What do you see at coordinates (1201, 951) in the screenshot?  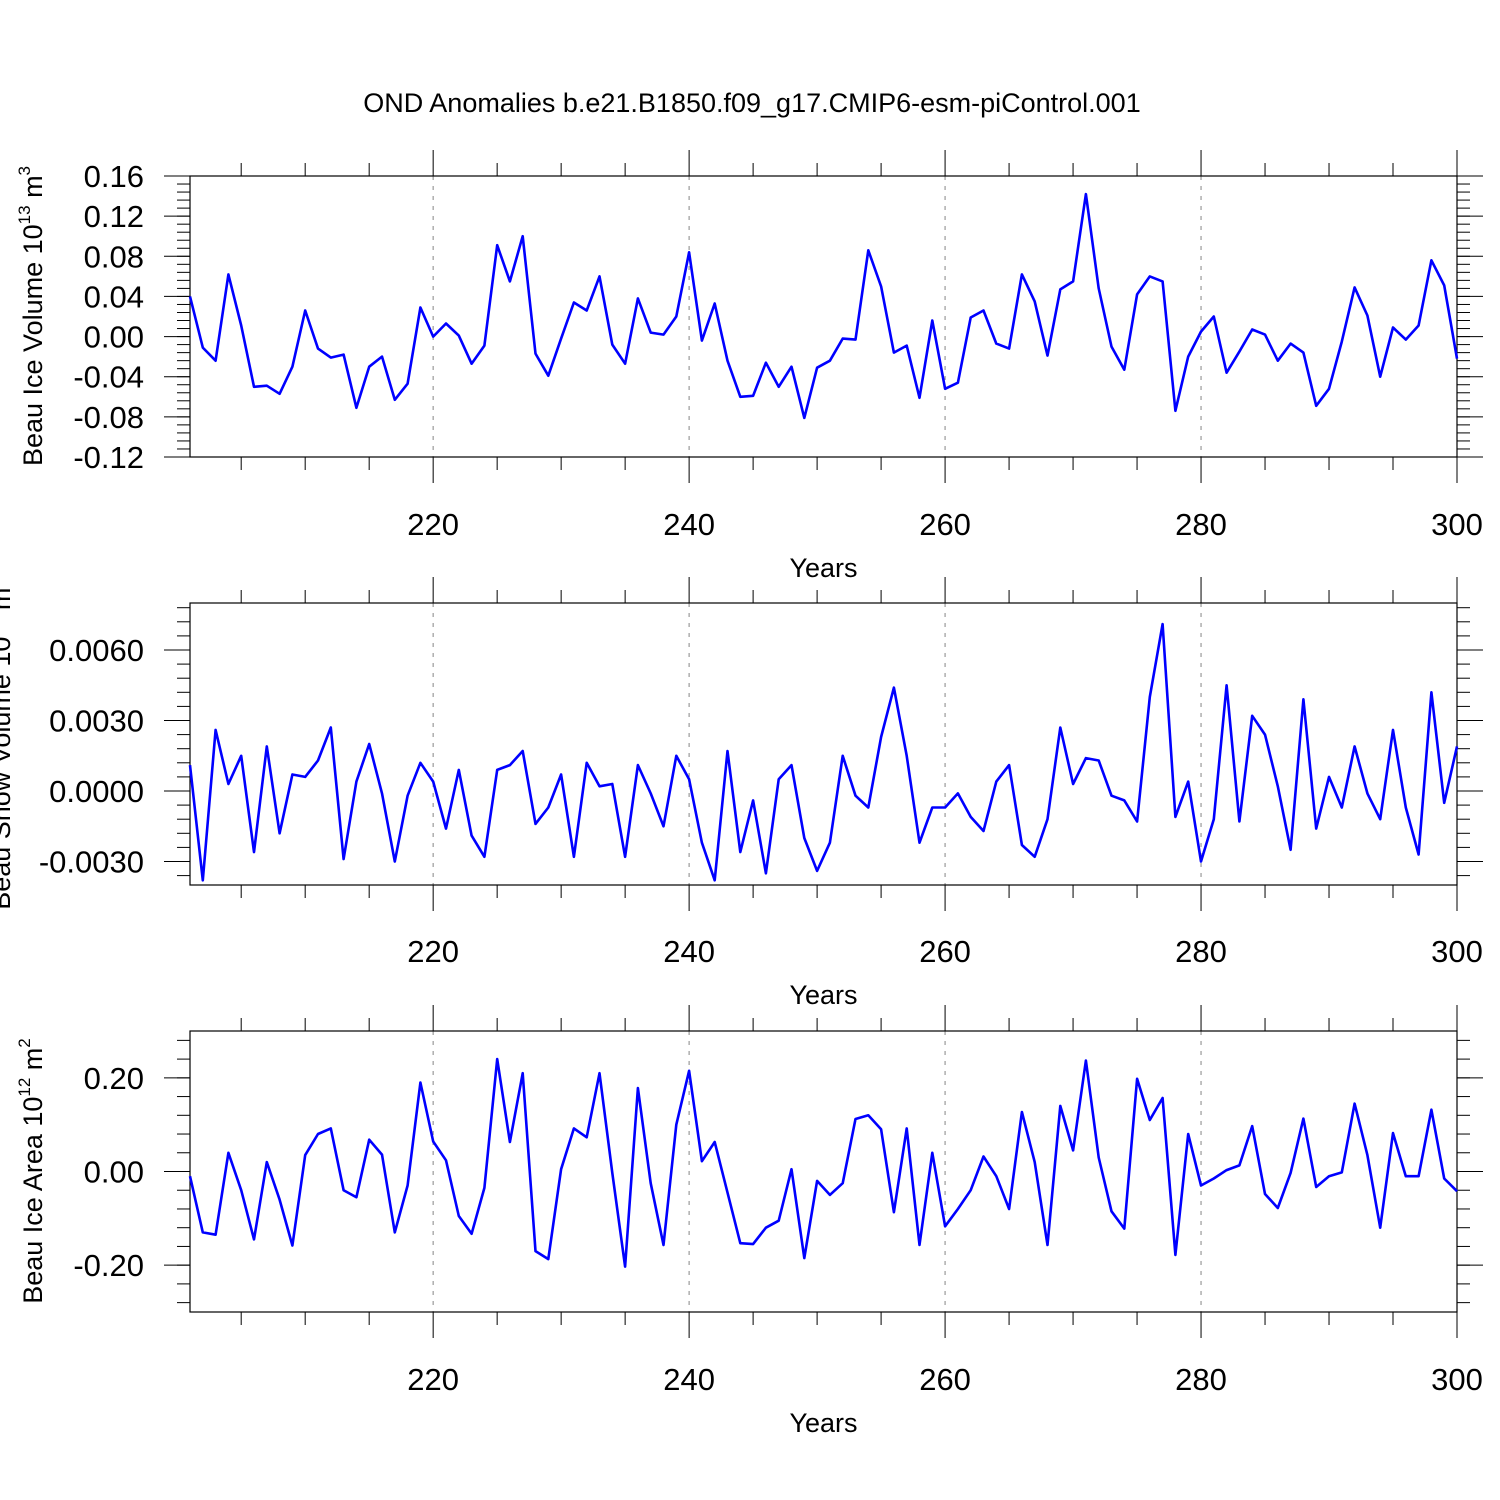 I see `snow-volume-xtick-label: 280` at bounding box center [1201, 951].